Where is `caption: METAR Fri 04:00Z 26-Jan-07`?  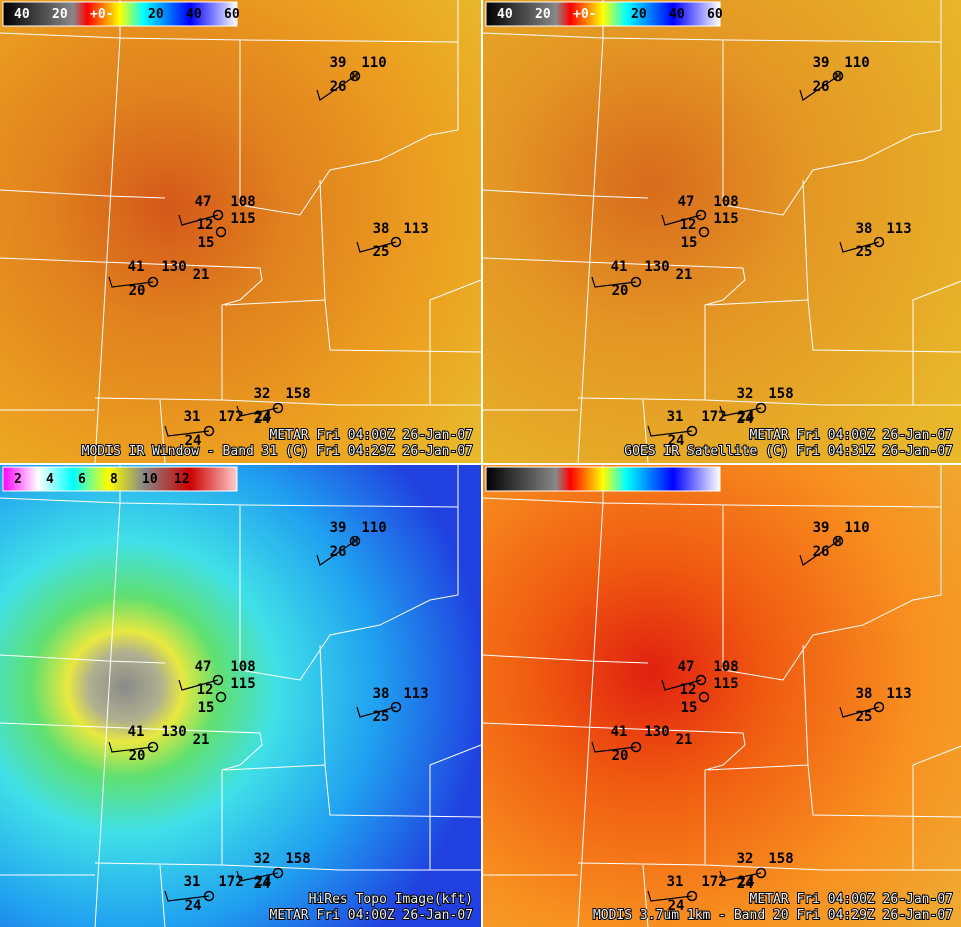 caption: METAR Fri 04:00Z 26-Jan-07 is located at coordinates (372, 915).